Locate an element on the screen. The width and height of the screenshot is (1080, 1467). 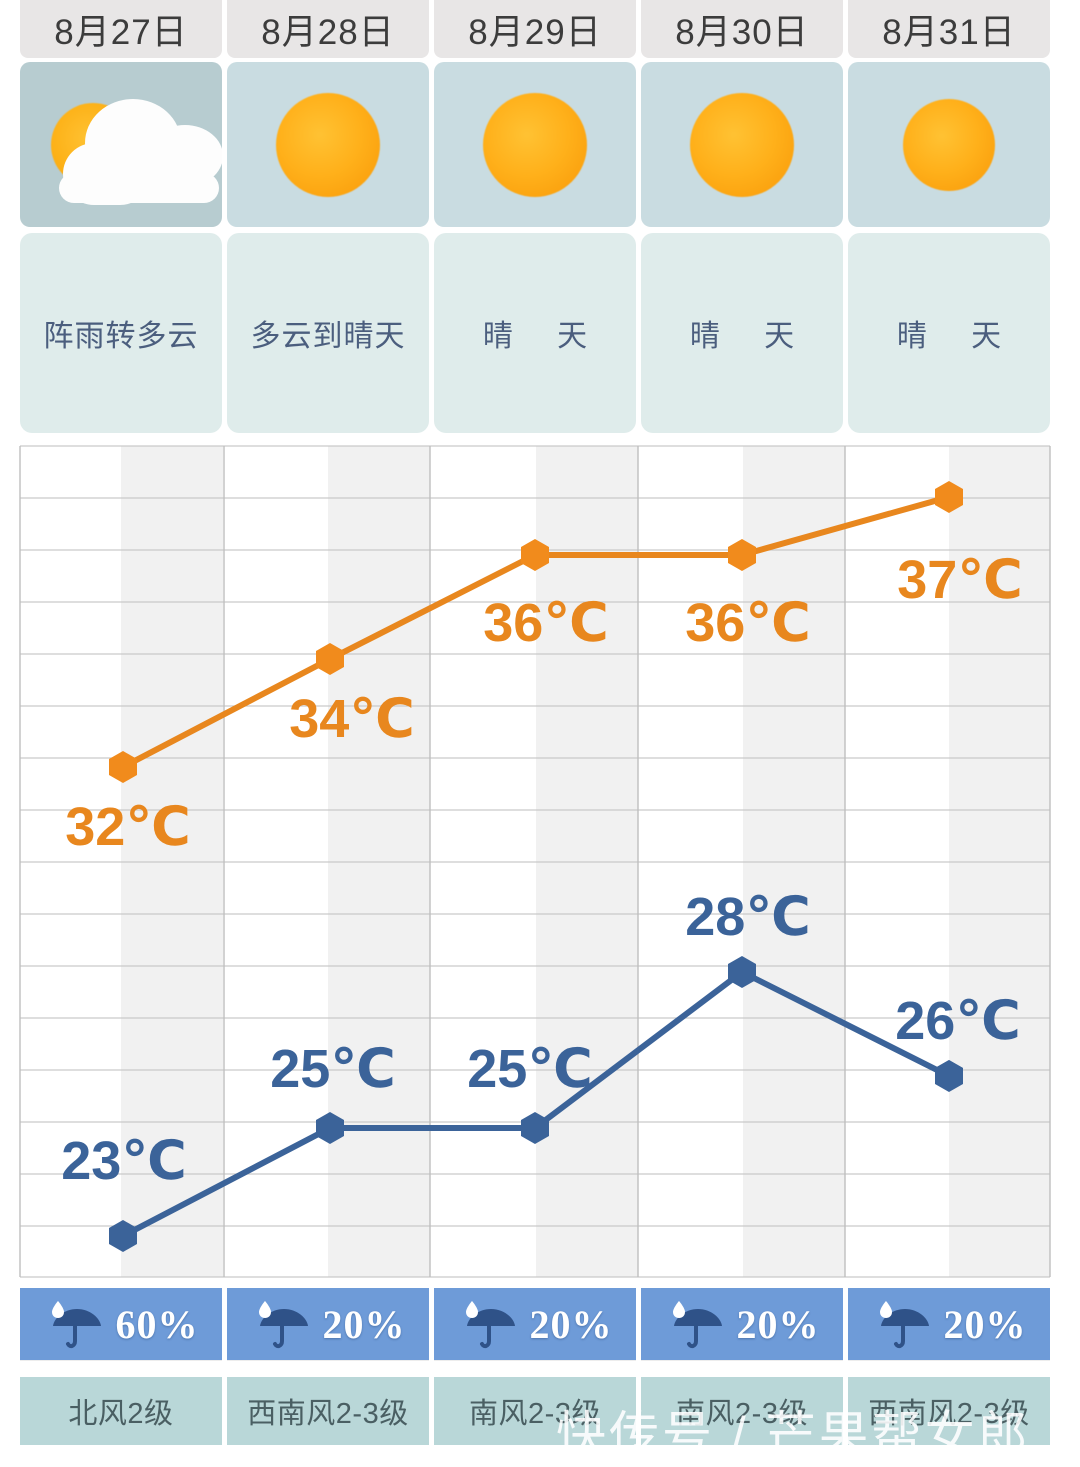
high-temp-label: 32℃ is located at coordinates (127, 827).